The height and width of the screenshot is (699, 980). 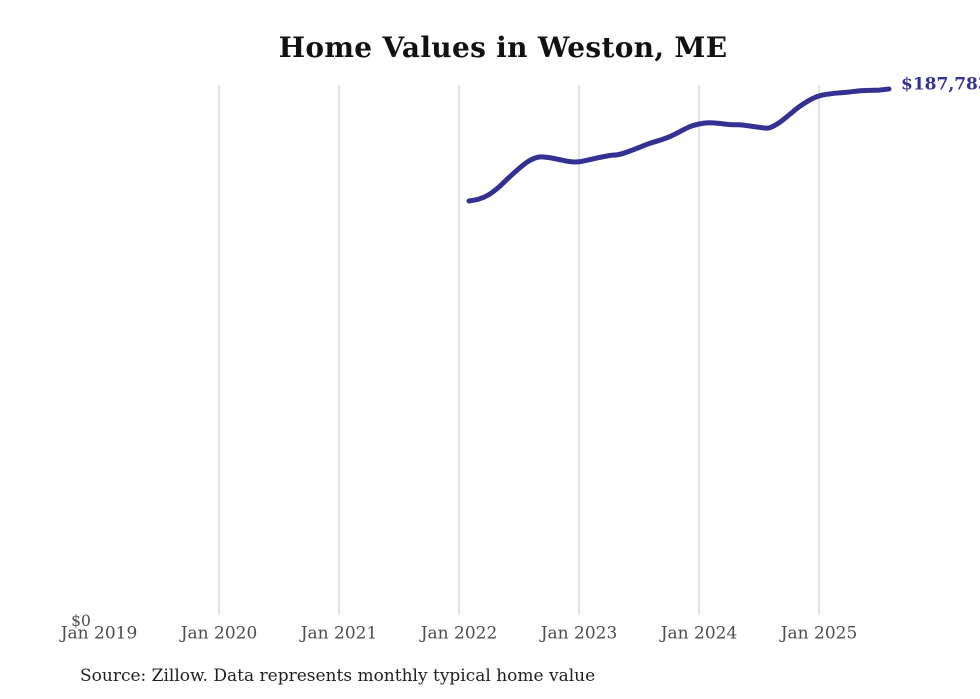 What do you see at coordinates (503, 47) in the screenshot?
I see `chart-title: Home Values in Weston, ME` at bounding box center [503, 47].